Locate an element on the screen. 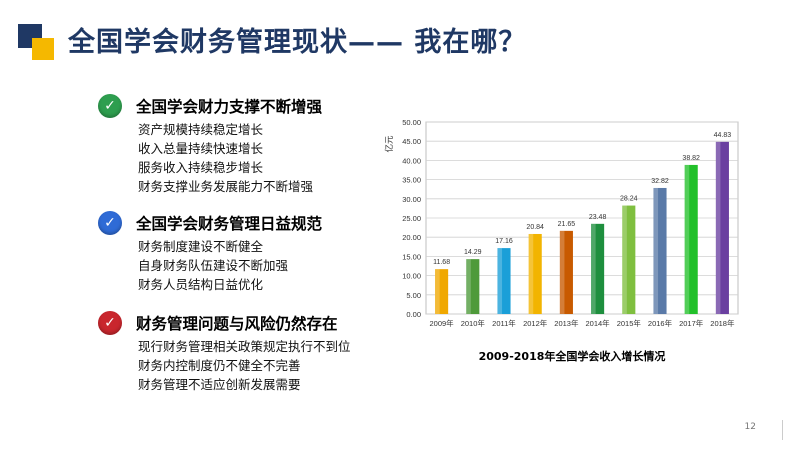 This screenshot has width=802, height=450. list-item: 收入总量持续快速增长 is located at coordinates (201, 148).